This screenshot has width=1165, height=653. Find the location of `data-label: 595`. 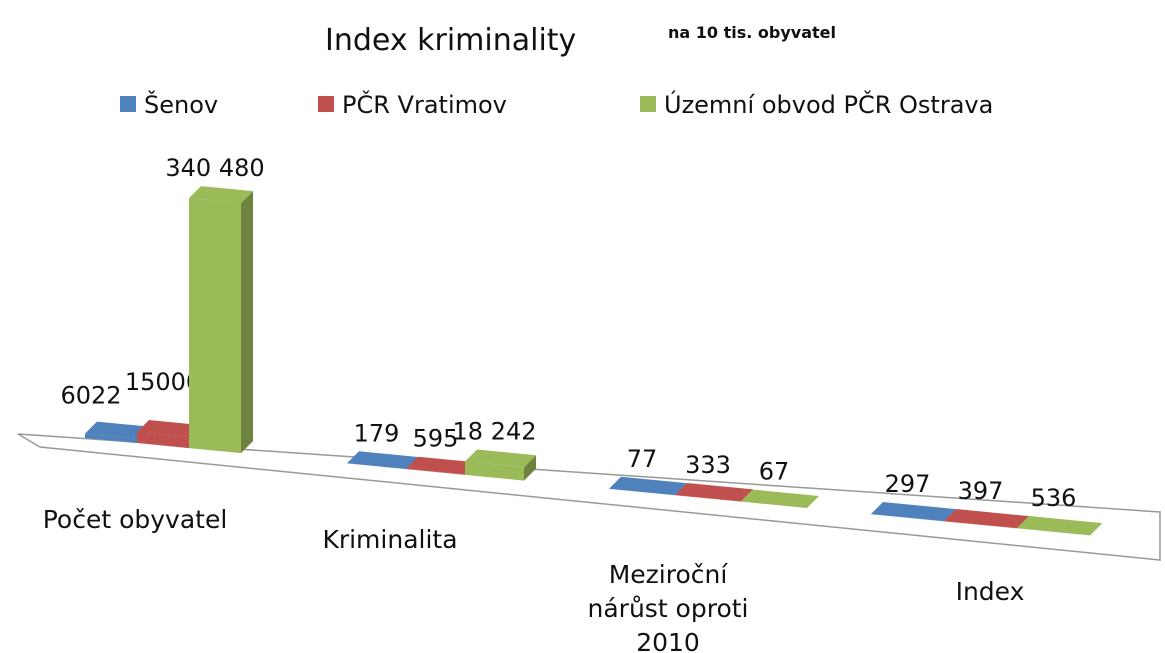

data-label: 595 is located at coordinates (436, 439).